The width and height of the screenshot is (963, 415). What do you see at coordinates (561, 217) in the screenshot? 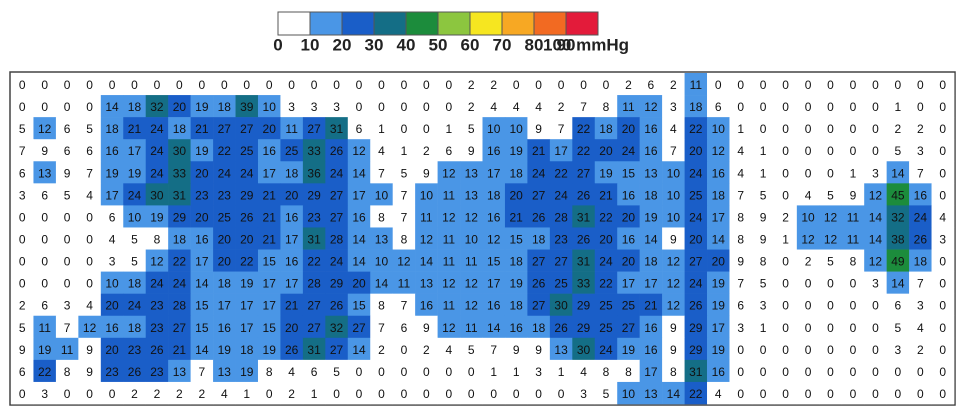
I see `cell-value: 28` at bounding box center [561, 217].